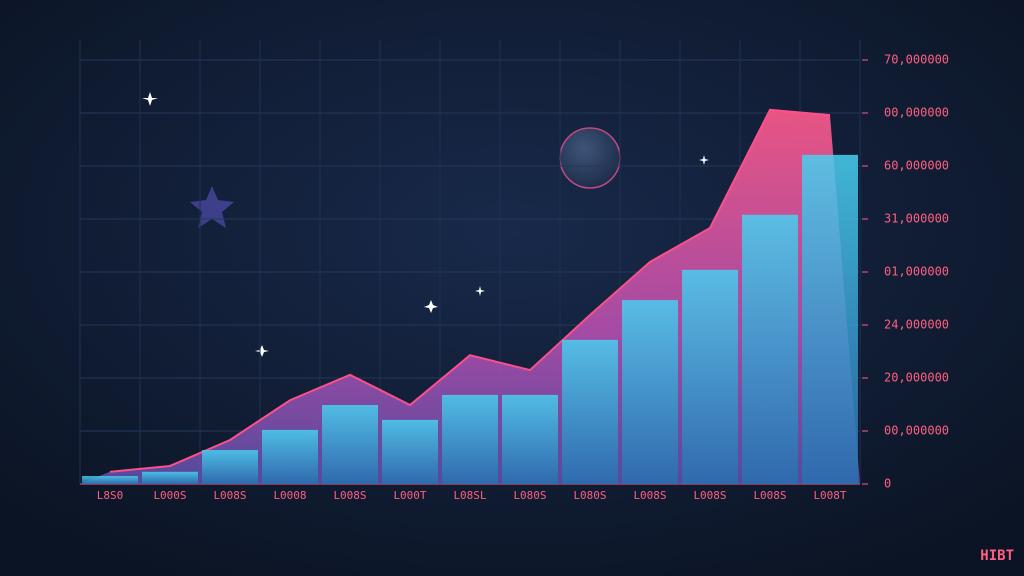 The height and width of the screenshot is (576, 1024). I want to click on y-tick-label: 60,000000, so click(916, 166).